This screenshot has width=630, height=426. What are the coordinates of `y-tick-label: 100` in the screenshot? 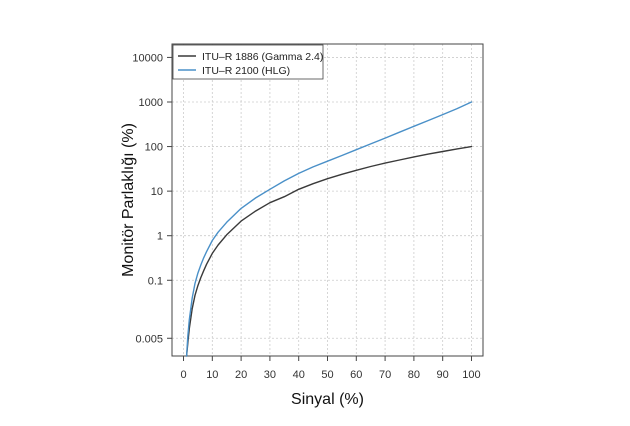 It's located at (154, 148).